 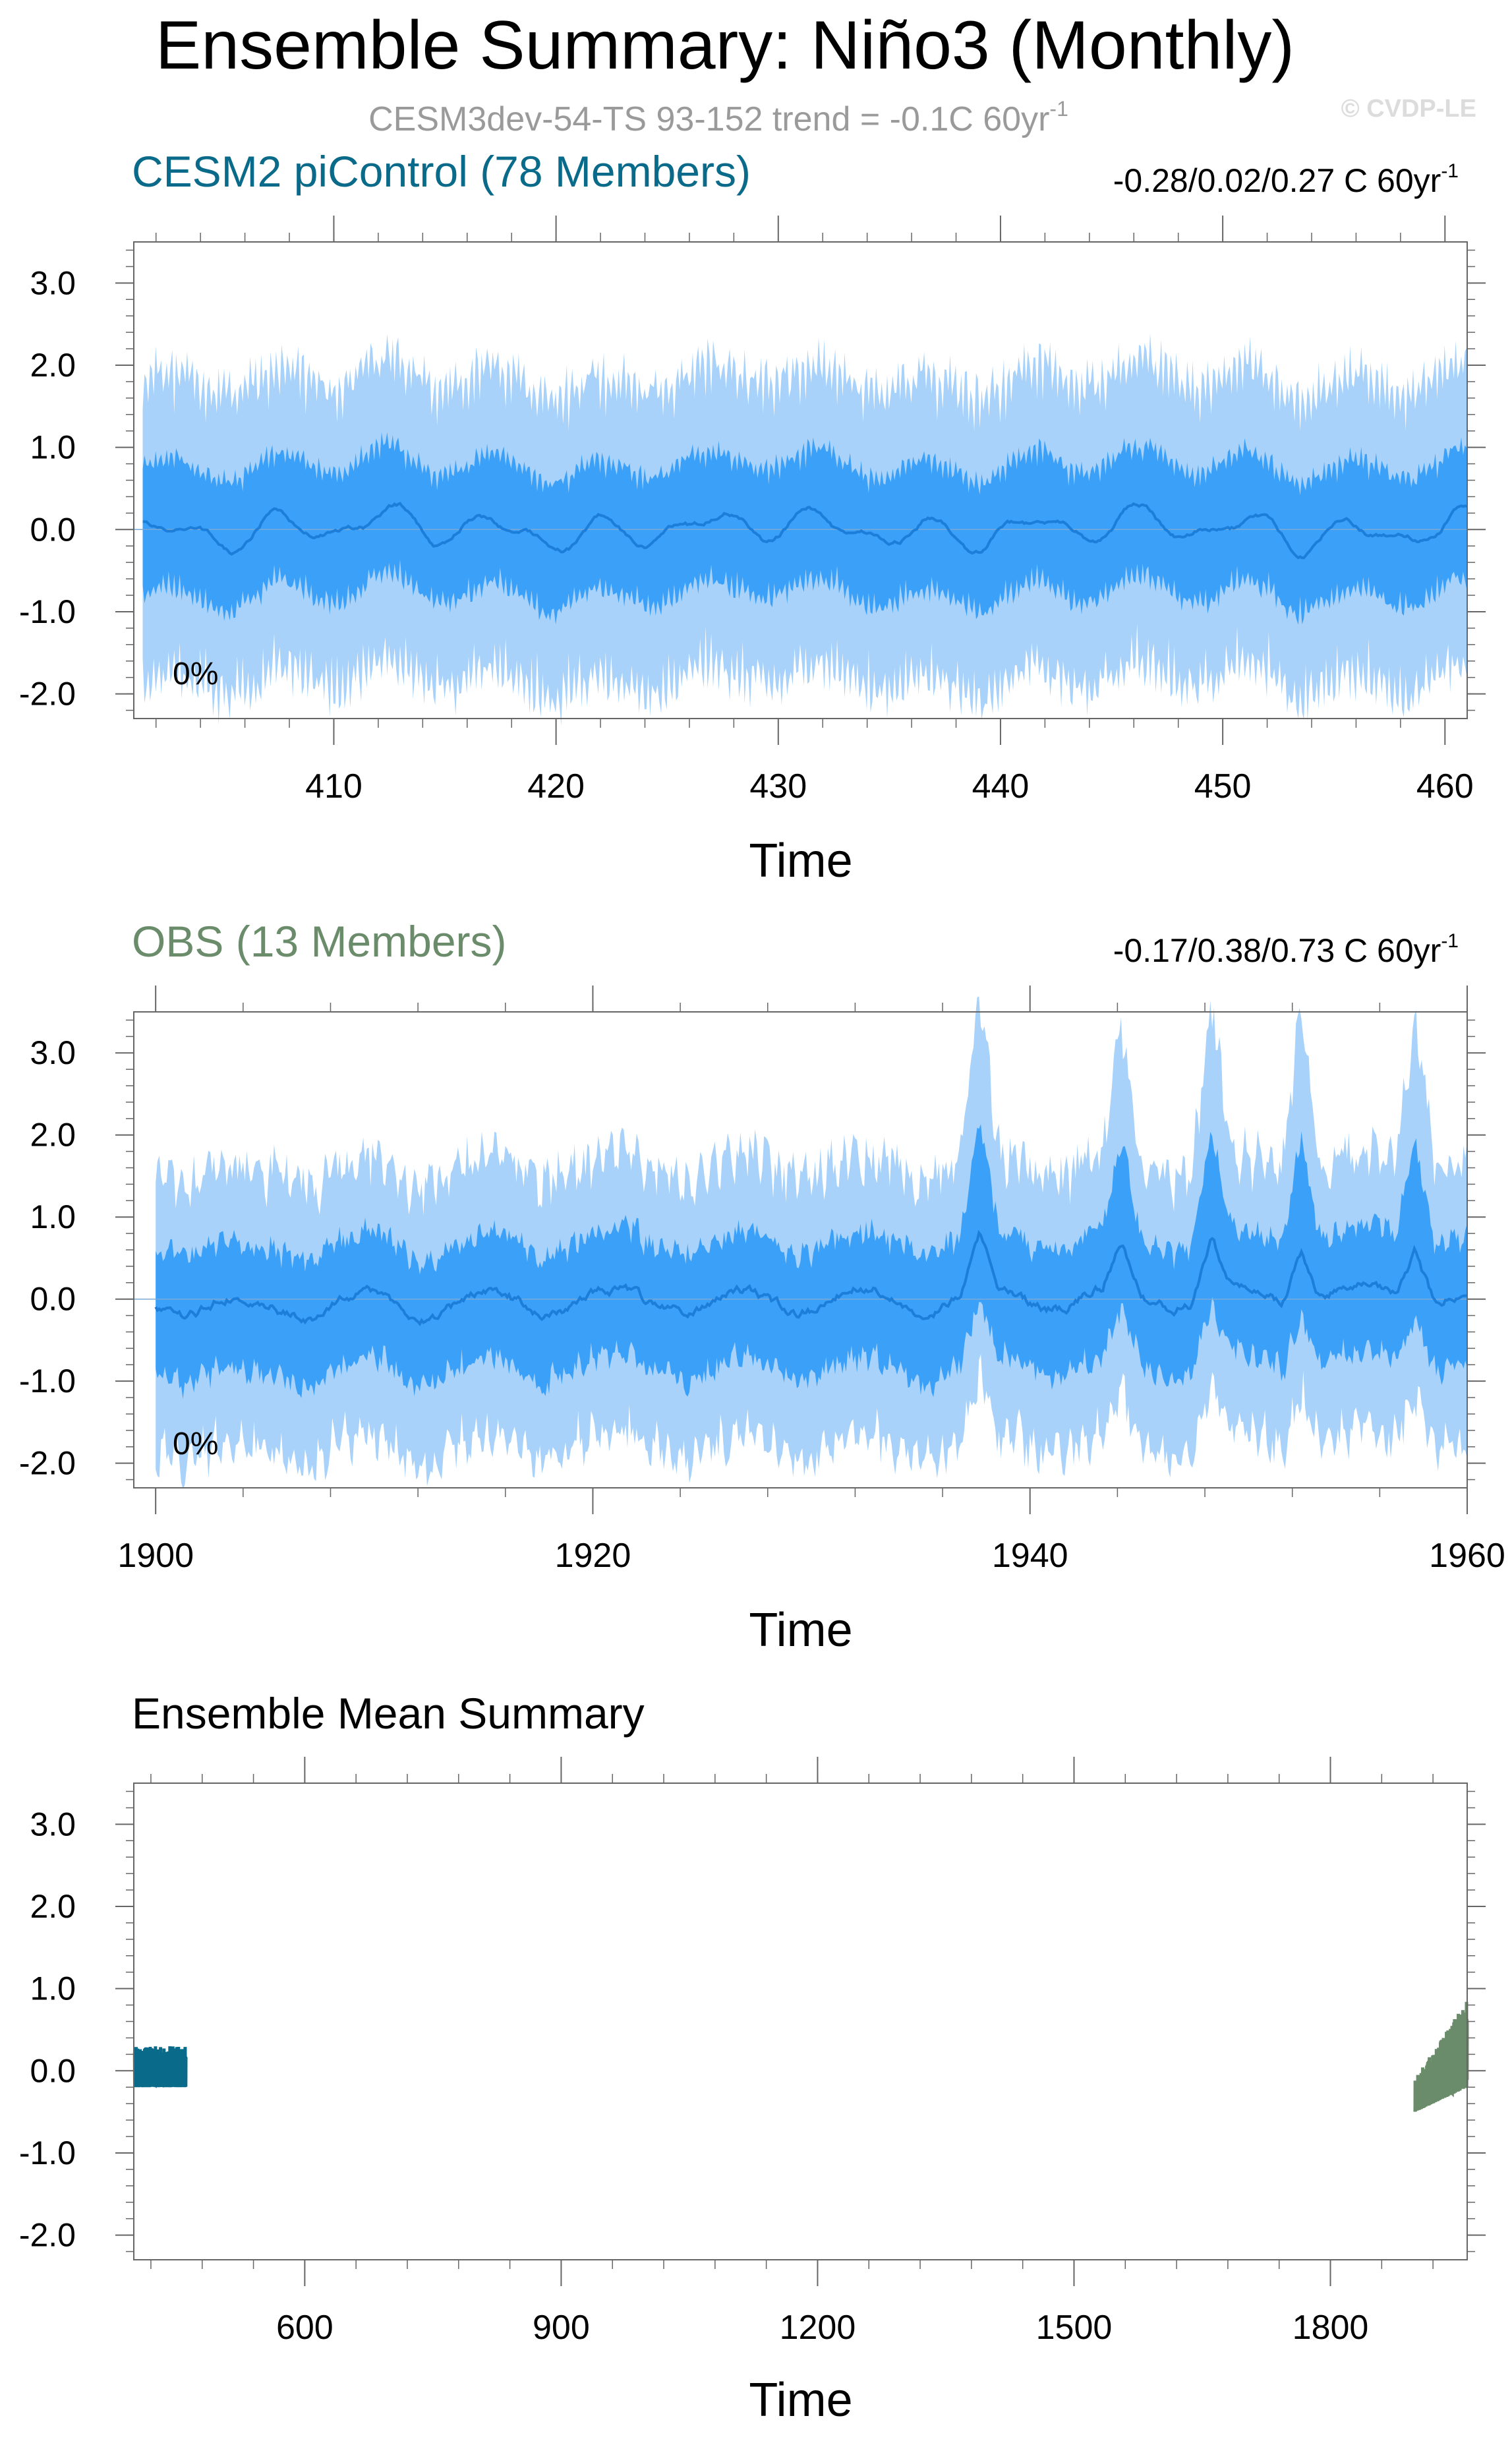 What do you see at coordinates (800, 1630) in the screenshot?
I see `x-axis-label-obs: Time` at bounding box center [800, 1630].